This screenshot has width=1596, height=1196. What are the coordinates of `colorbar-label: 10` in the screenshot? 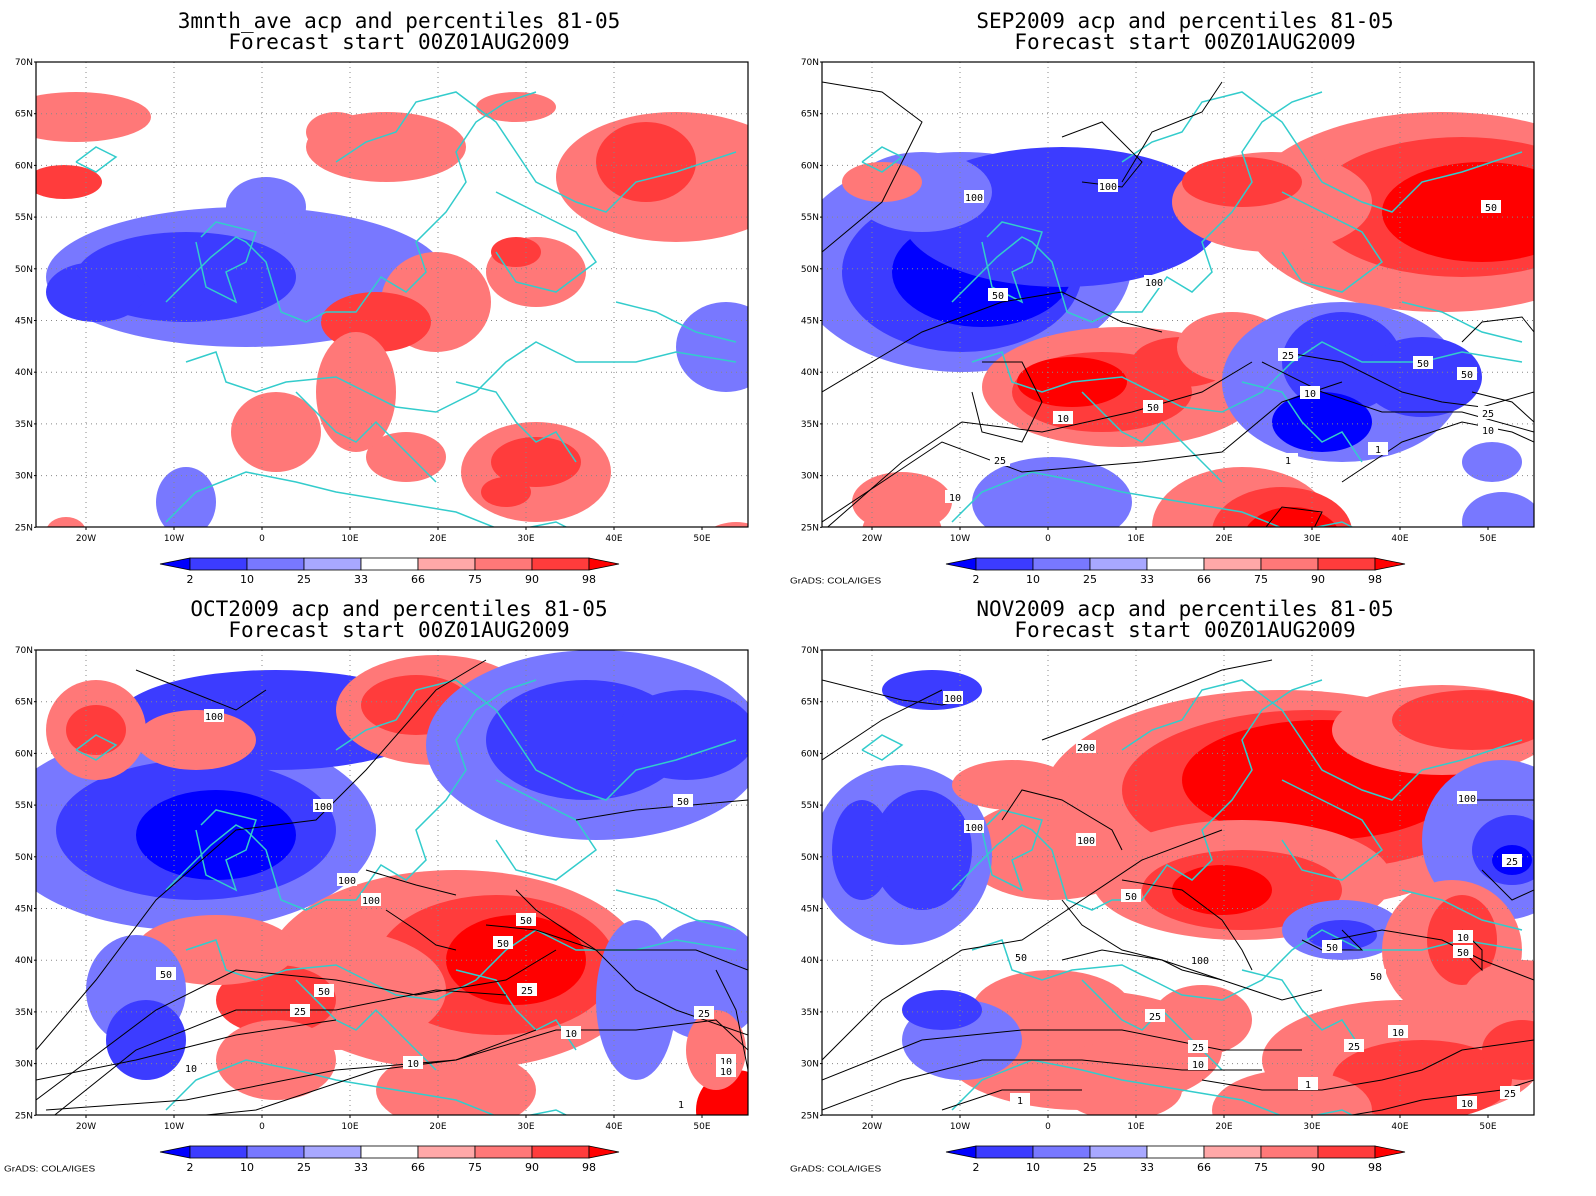 It's located at (1033, 579).